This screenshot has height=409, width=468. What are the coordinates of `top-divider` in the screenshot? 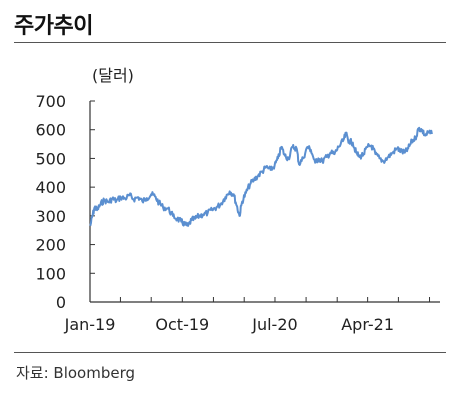 It's located at (230, 42).